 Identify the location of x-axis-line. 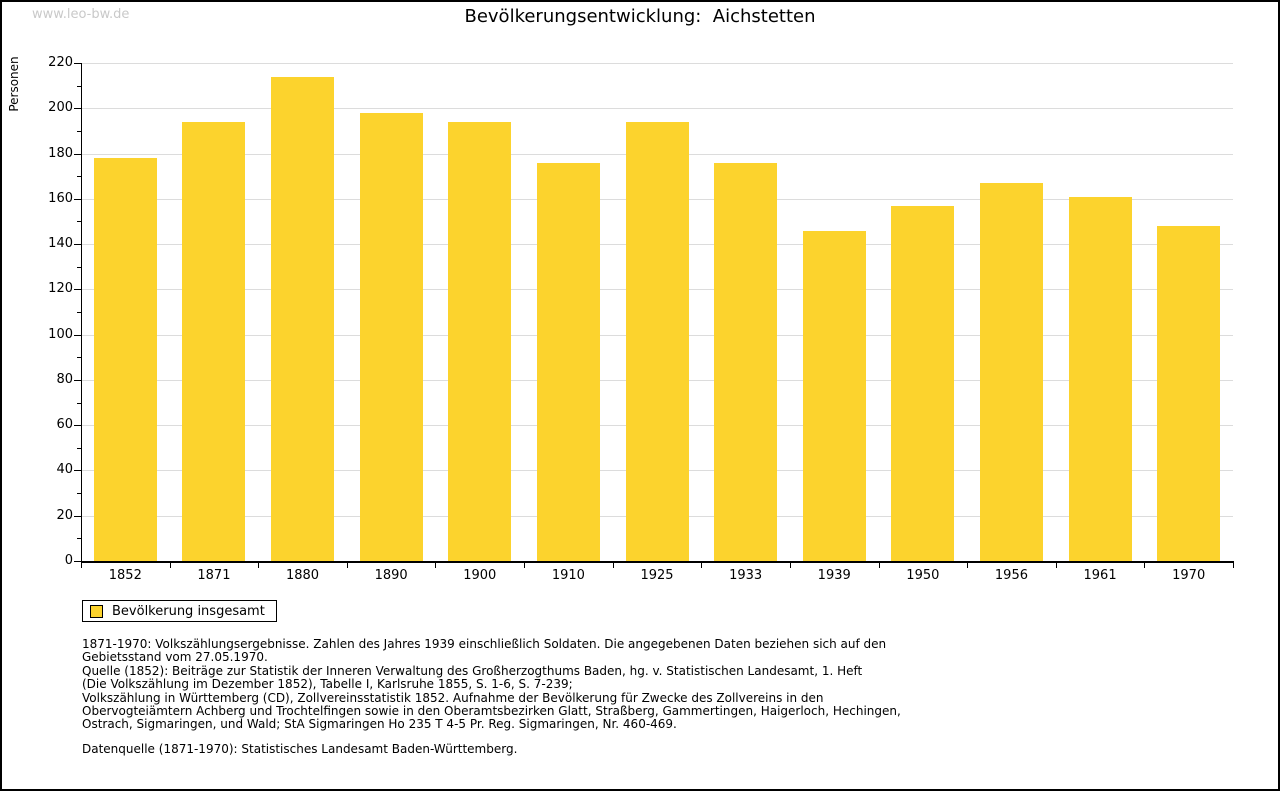
(657, 562).